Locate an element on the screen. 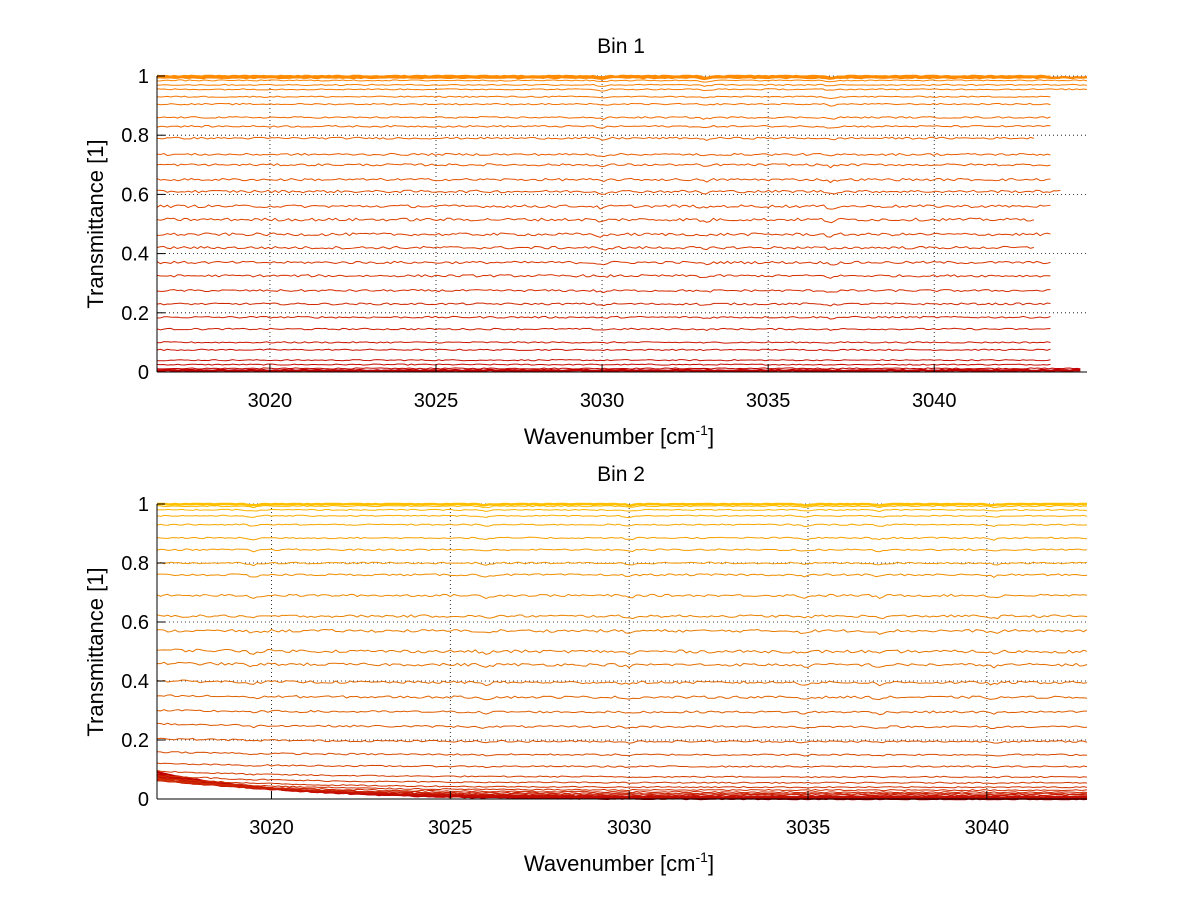 The width and height of the screenshot is (1200, 901). chart-title: Bin 1 is located at coordinates (621, 46).